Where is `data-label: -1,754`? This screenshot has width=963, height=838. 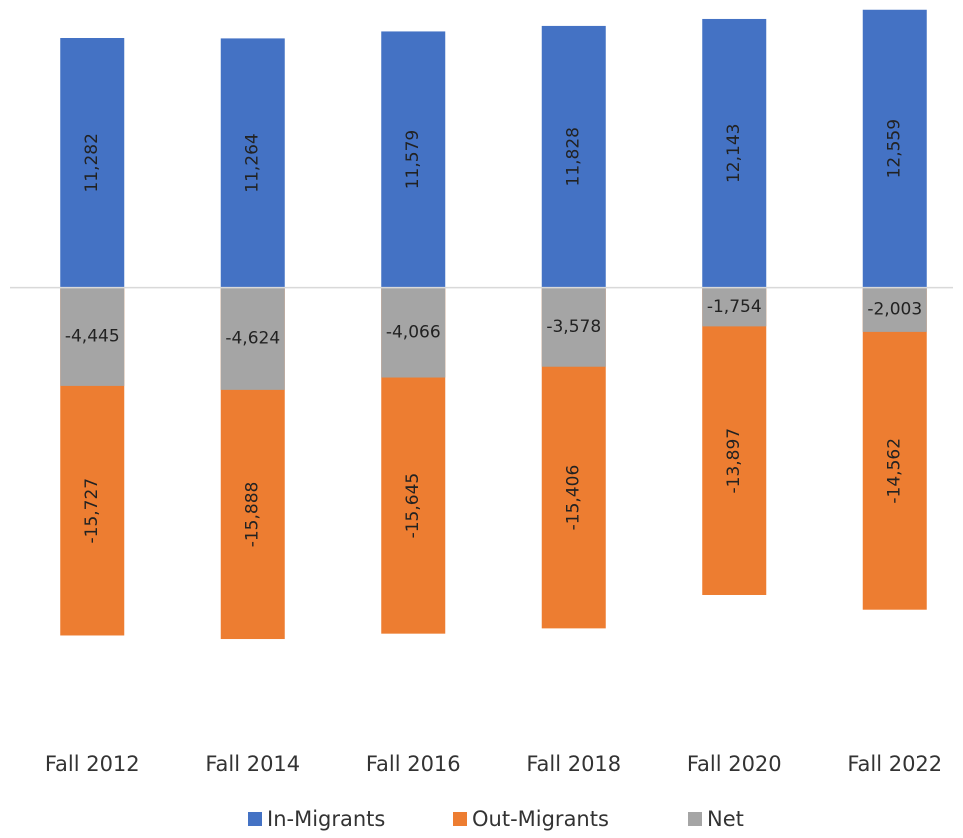 data-label: -1,754 is located at coordinates (734, 307).